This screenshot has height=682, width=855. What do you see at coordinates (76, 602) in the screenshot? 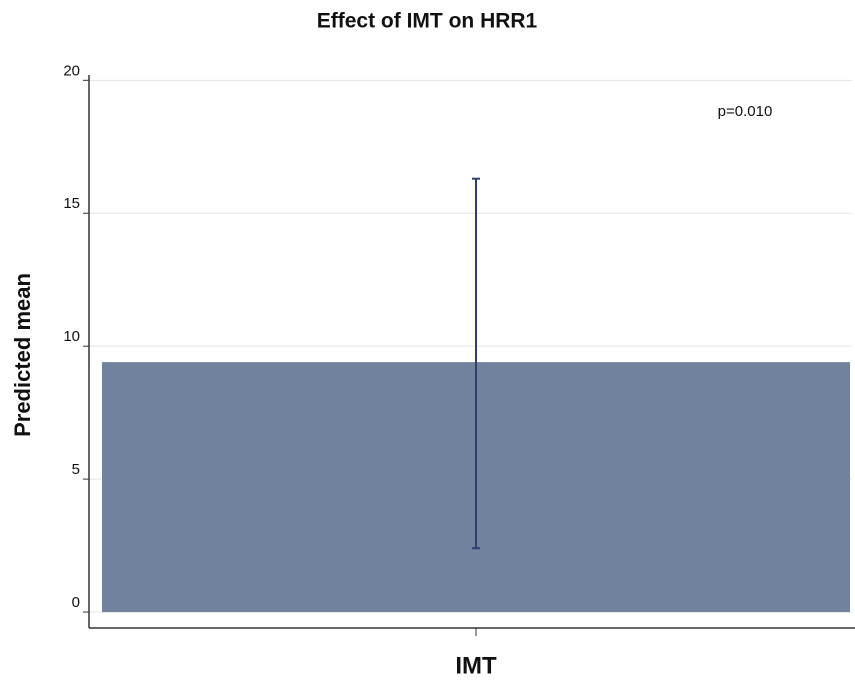
I see `y-tick-label: 0` at bounding box center [76, 602].